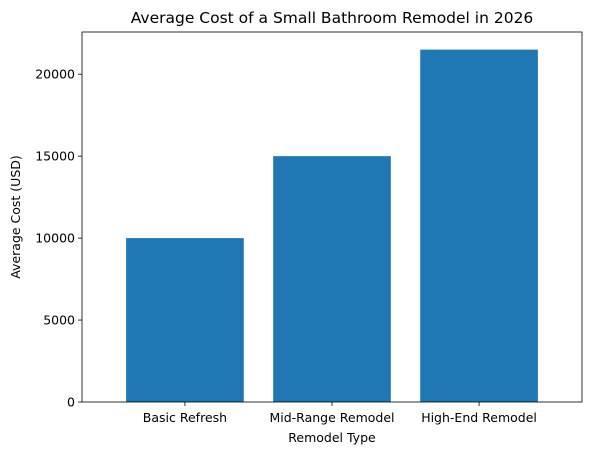 The width and height of the screenshot is (589, 455). Describe the element at coordinates (55, 74) in the screenshot. I see `y-tick-label: 20000` at that location.